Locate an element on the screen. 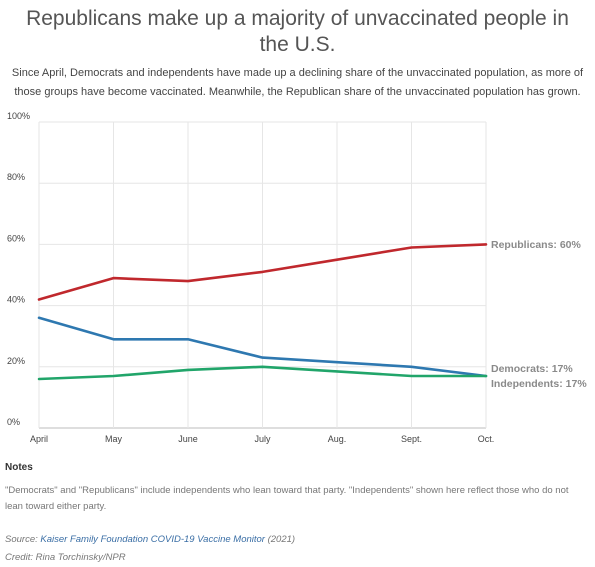  x-tick-label: May is located at coordinates (114, 439).